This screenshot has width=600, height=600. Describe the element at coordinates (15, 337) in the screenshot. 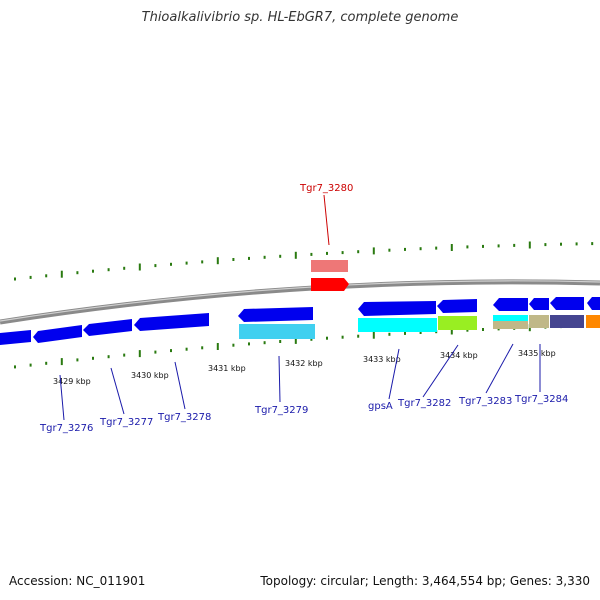

I see `gene-tgr7-3275-arrow` at that location.